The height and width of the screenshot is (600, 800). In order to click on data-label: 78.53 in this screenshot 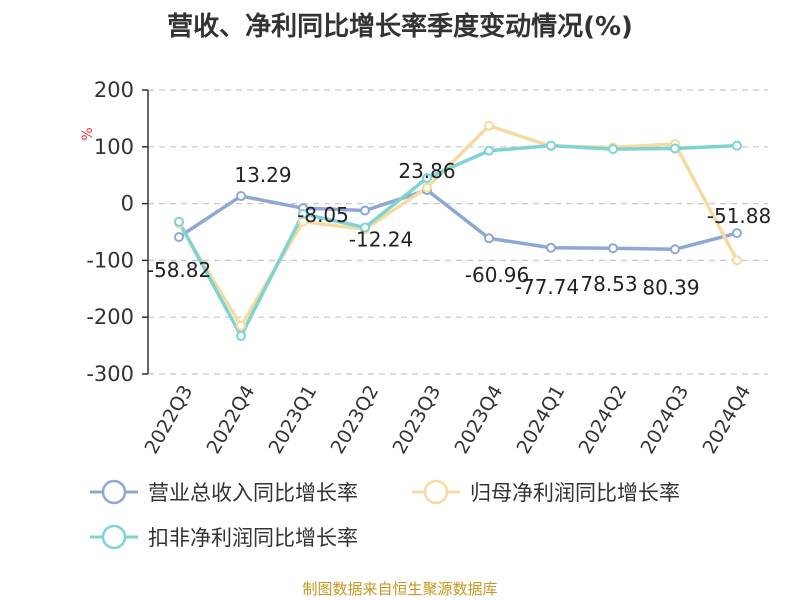, I will do `click(608, 284)`.